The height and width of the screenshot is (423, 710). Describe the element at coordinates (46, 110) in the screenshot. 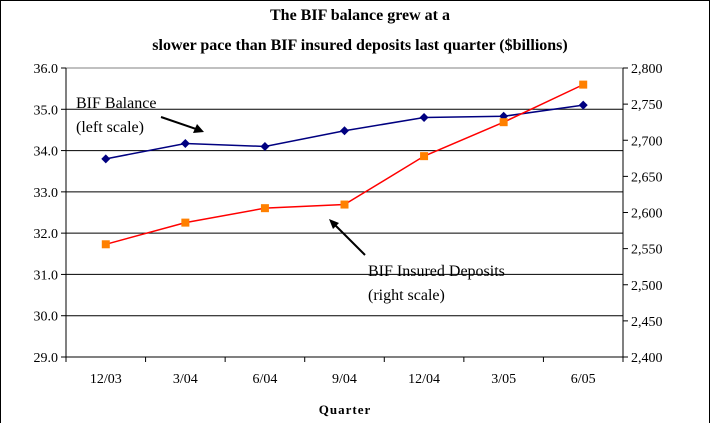

I see `left-tick-label: 35.0` at that location.